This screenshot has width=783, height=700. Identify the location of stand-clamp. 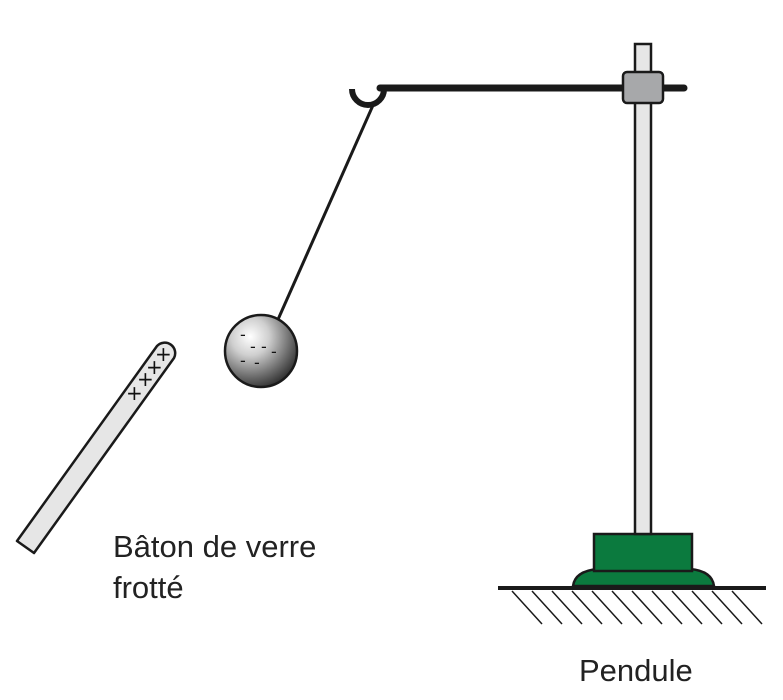
(643, 87).